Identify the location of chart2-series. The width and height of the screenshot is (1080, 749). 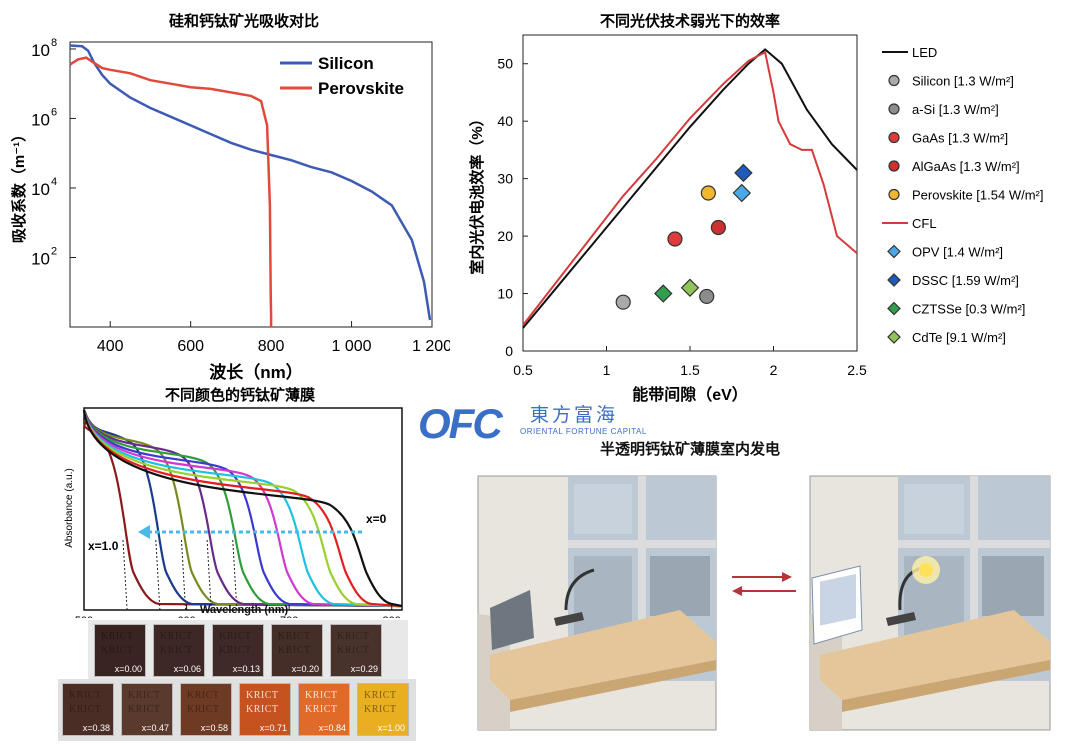
(690, 188).